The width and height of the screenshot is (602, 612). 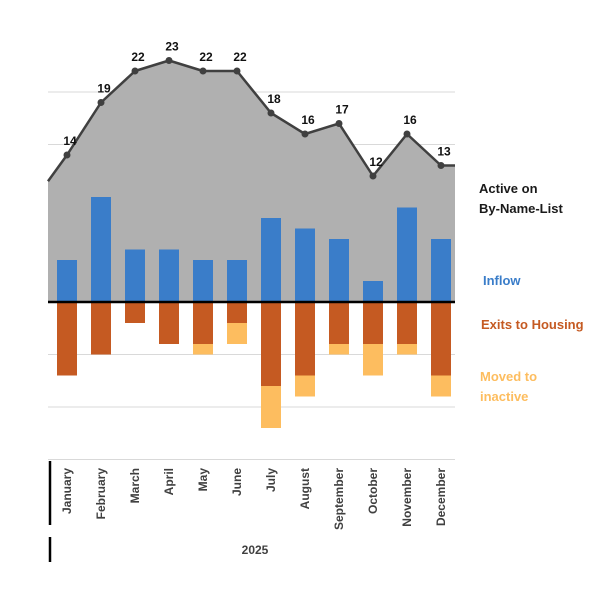 What do you see at coordinates (509, 376) in the screenshot?
I see `legend-moved-line1: Moved to` at bounding box center [509, 376].